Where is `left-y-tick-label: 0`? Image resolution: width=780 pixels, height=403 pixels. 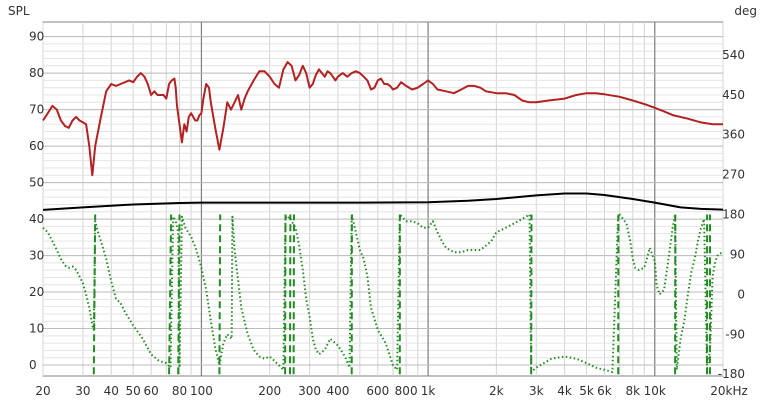
left-y-tick-label: 0 is located at coordinates (33, 365).